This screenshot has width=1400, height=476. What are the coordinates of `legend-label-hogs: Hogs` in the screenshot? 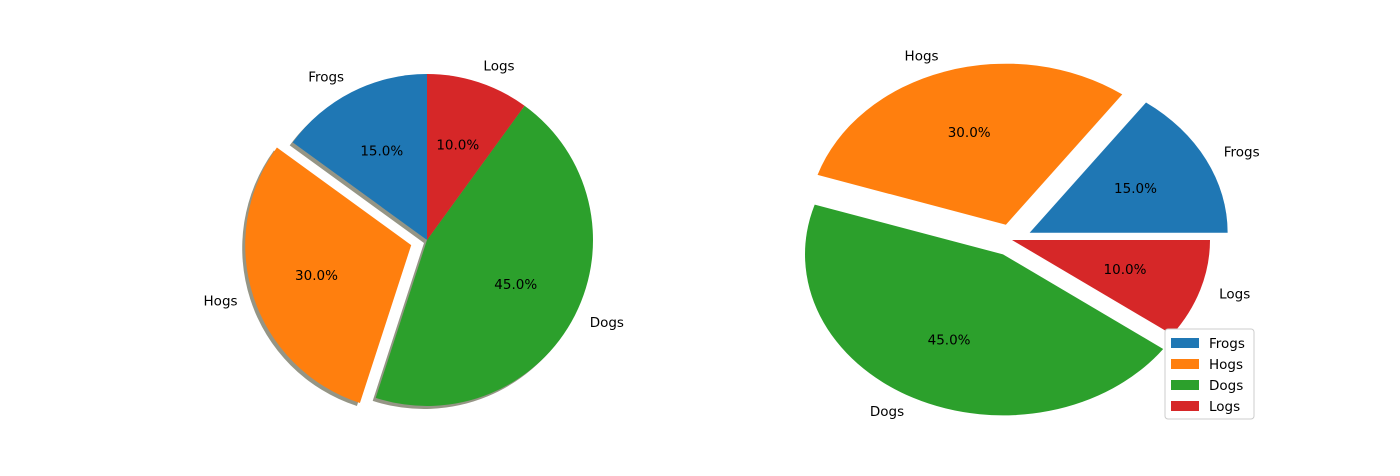 It's located at (1226, 365).